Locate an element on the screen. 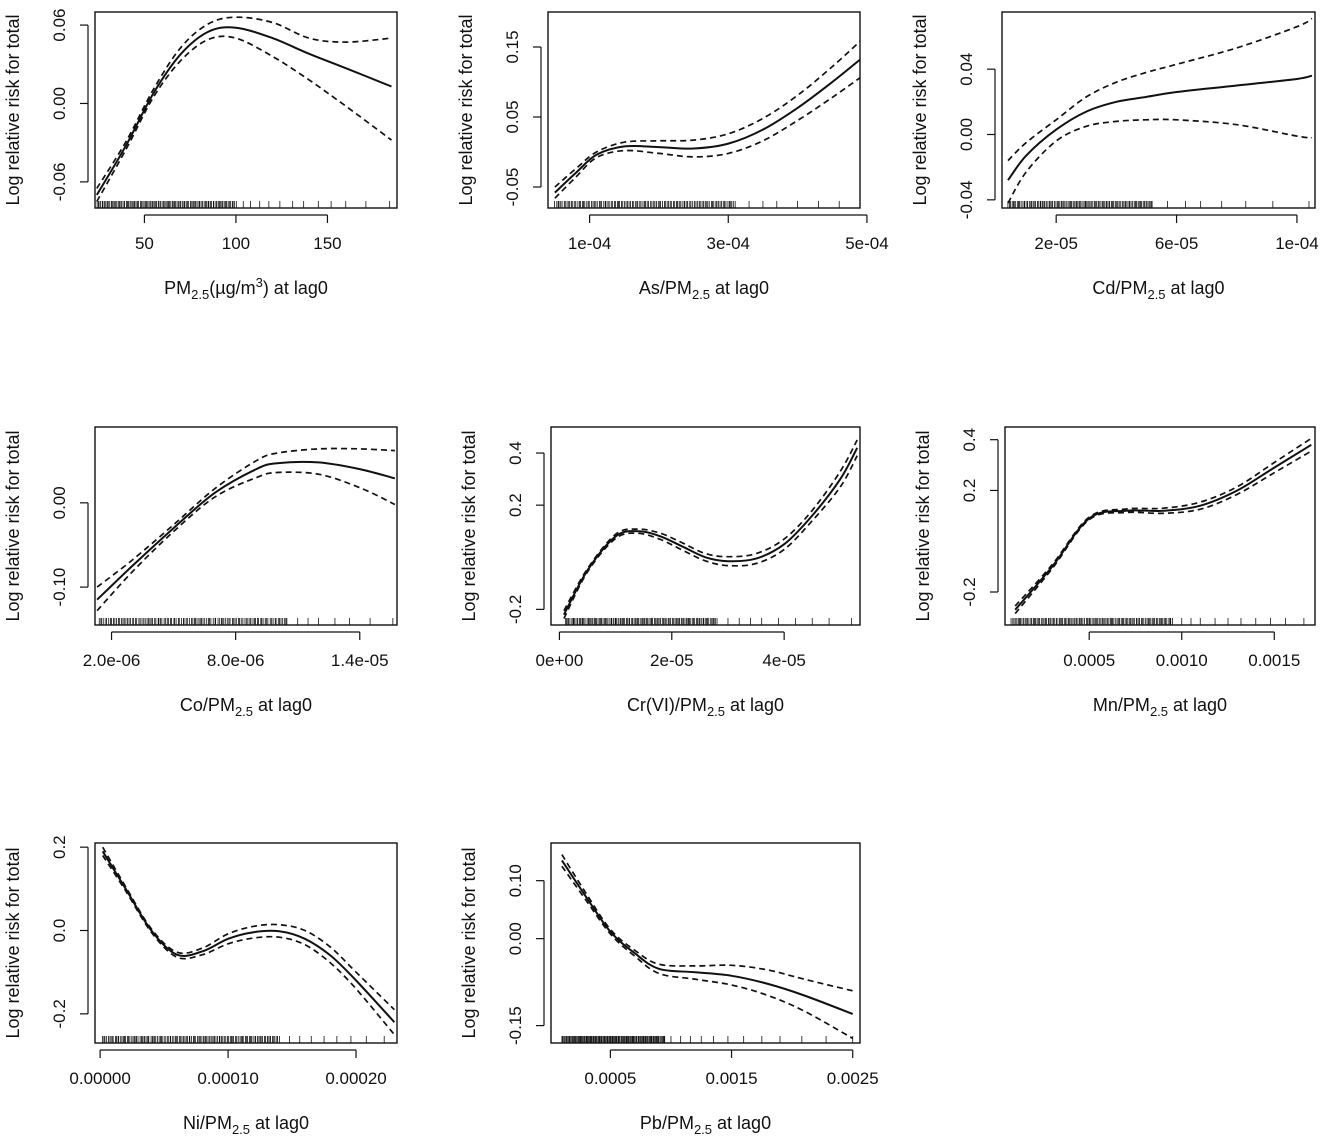 The height and width of the screenshot is (1140, 1325). x-axis-label-prefix: Cd/PM is located at coordinates (1119, 288).